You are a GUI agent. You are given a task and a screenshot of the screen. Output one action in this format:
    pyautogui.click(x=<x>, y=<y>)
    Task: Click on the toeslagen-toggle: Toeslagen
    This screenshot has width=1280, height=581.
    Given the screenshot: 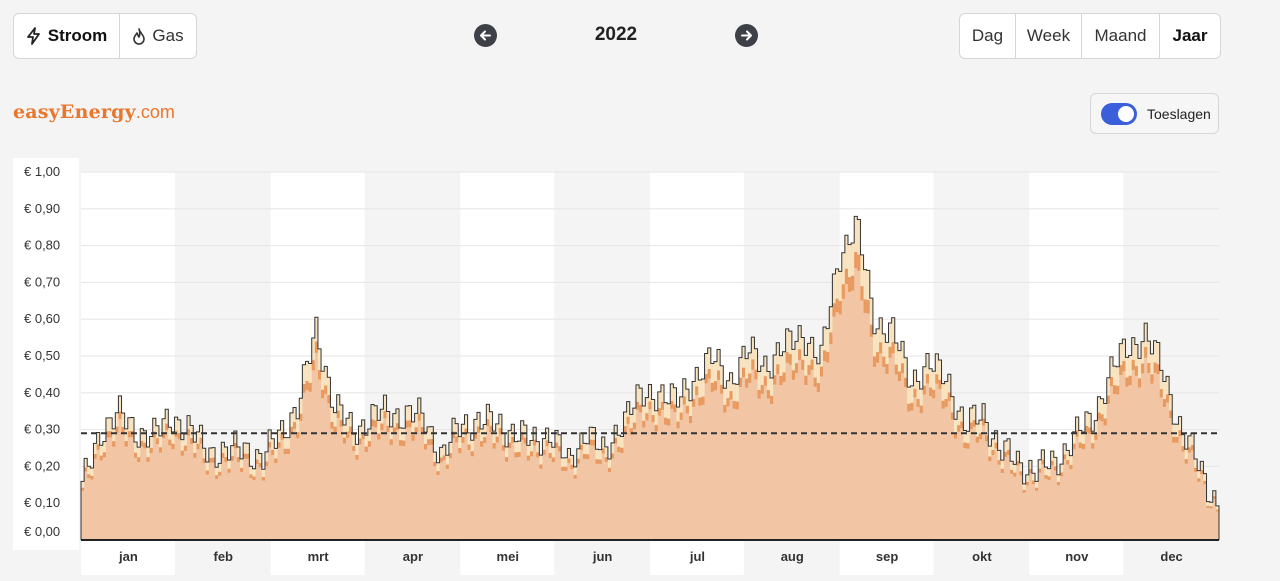 What is the action you would take?
    pyautogui.click(x=1154, y=113)
    